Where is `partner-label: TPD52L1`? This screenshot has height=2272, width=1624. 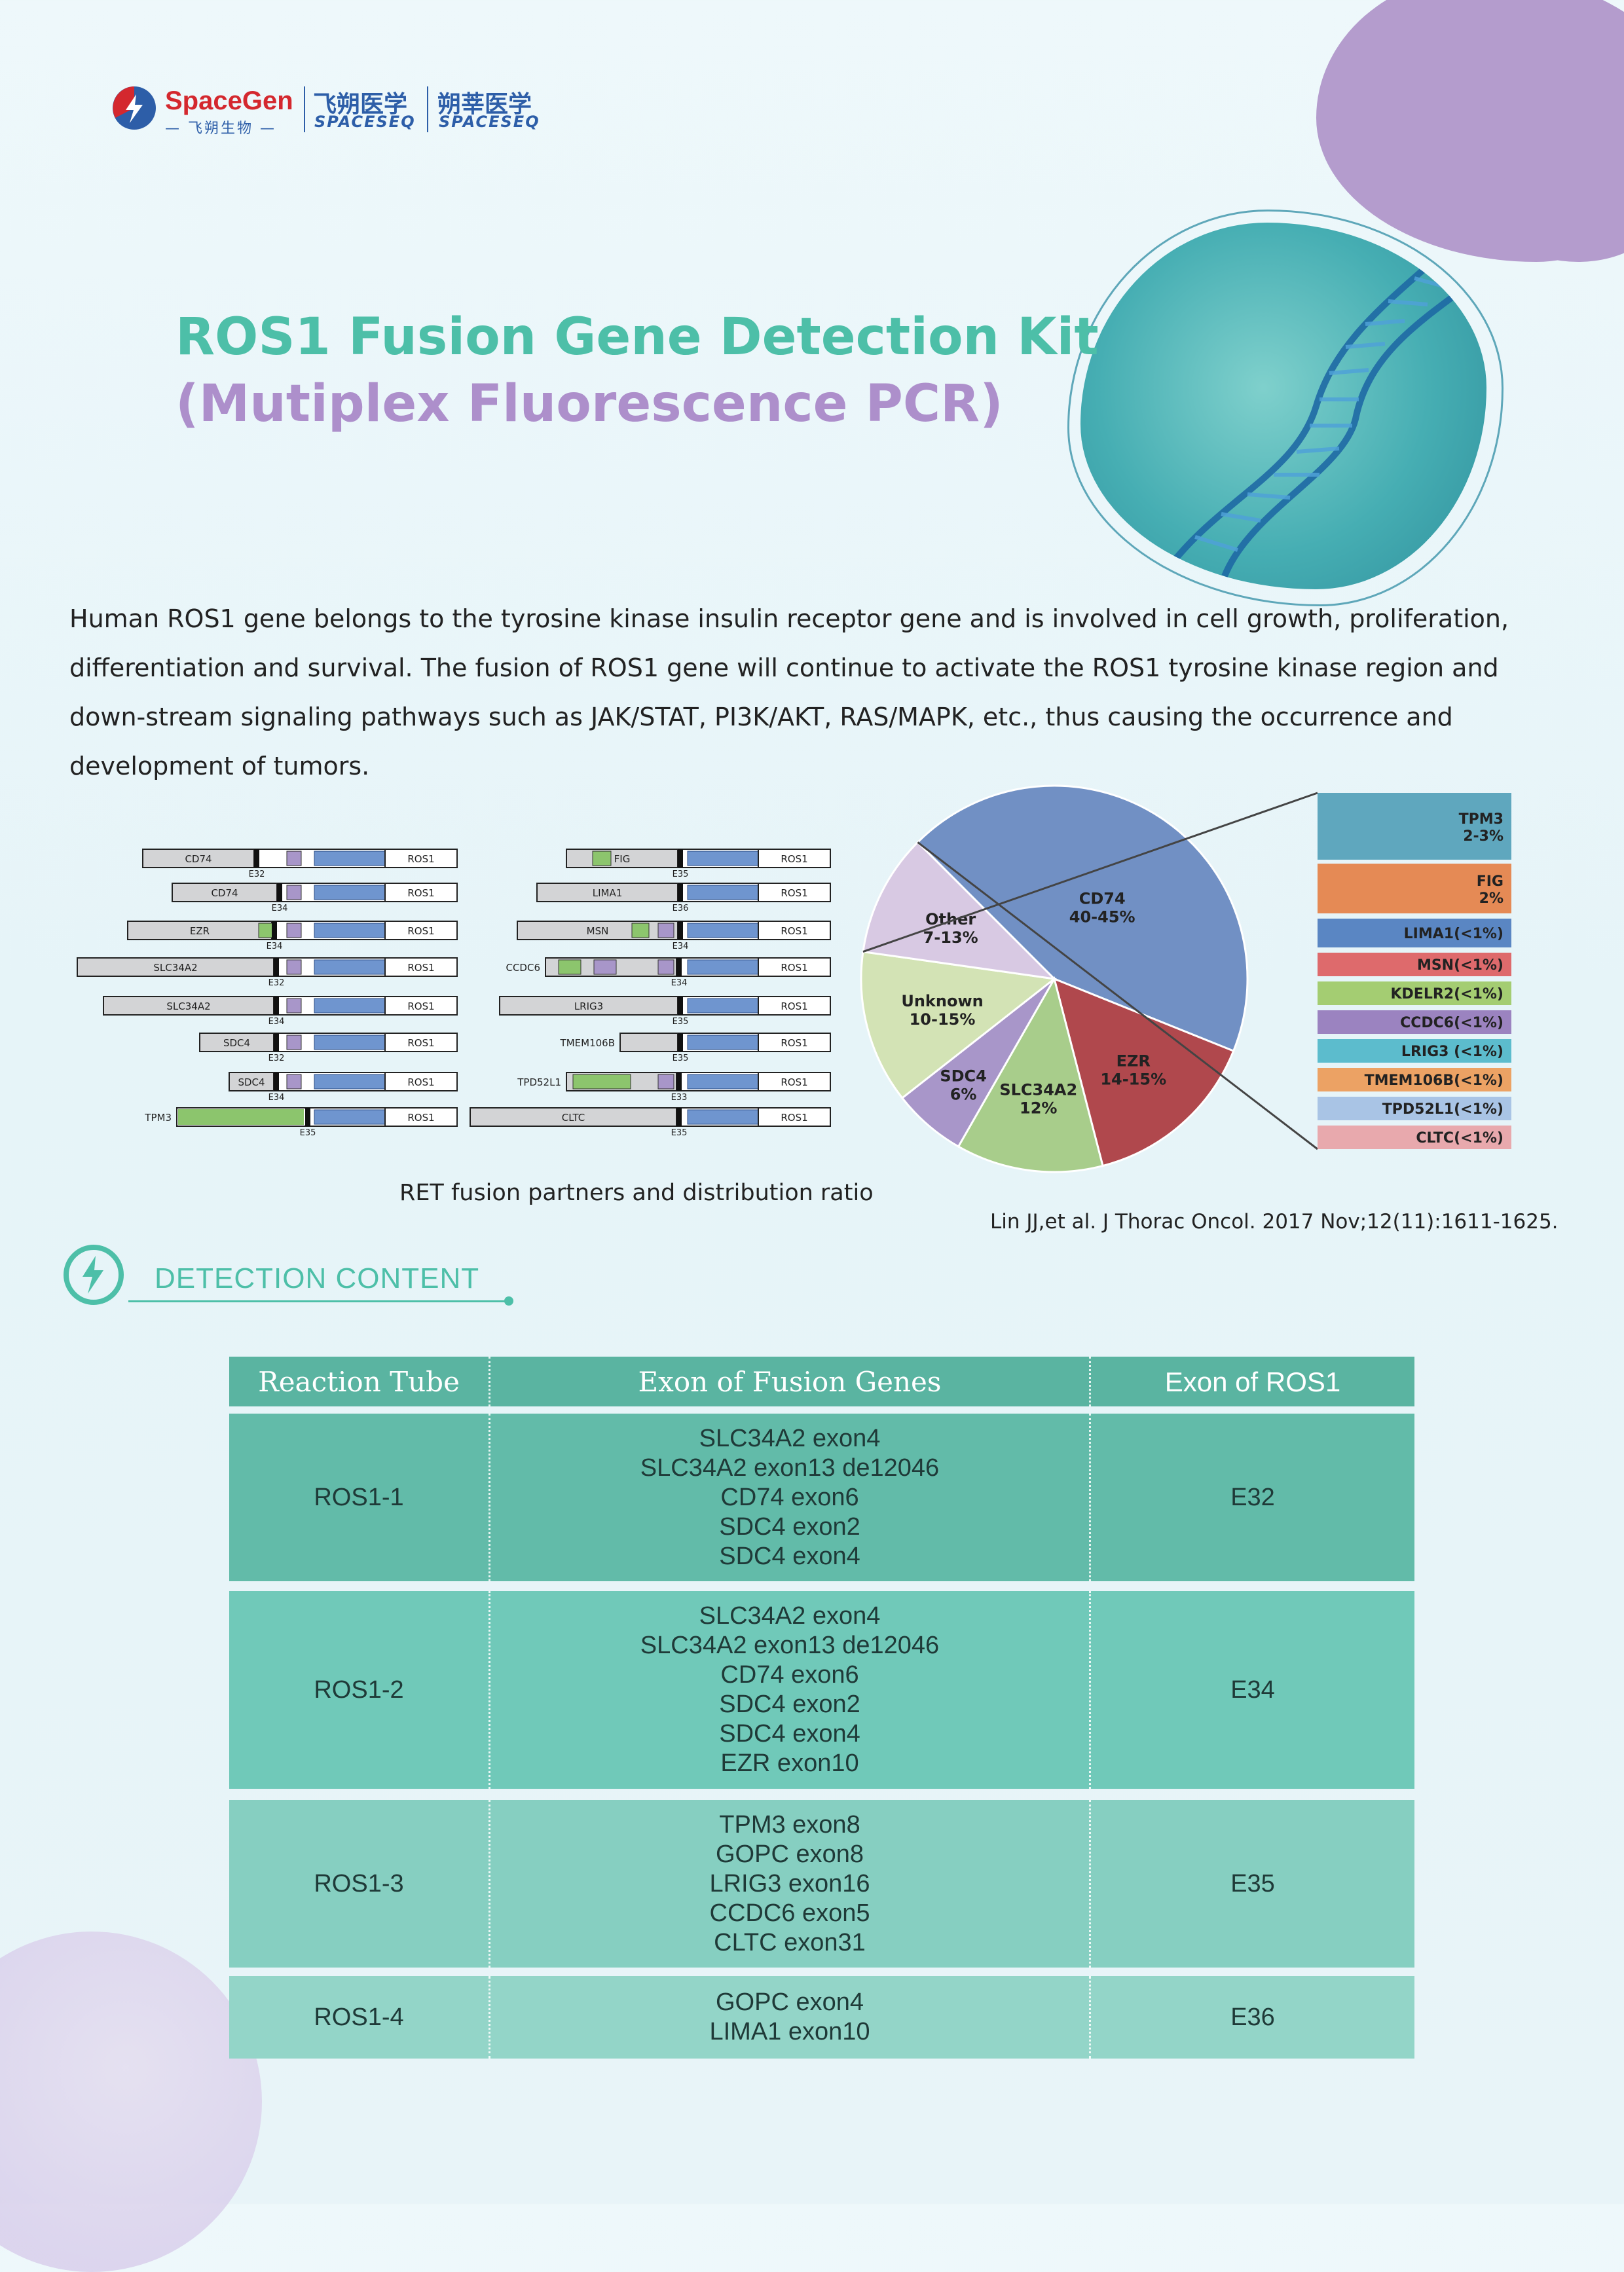 partner-label: TPD52L1 is located at coordinates (539, 1082).